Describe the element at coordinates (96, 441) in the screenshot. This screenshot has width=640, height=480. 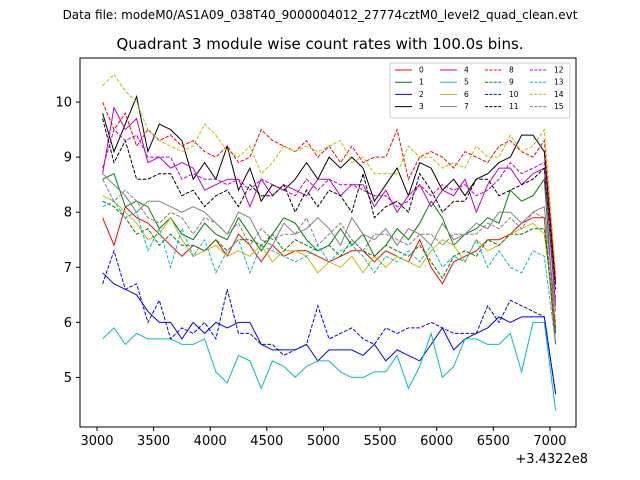
I see `x-tick-label: 3000` at that location.